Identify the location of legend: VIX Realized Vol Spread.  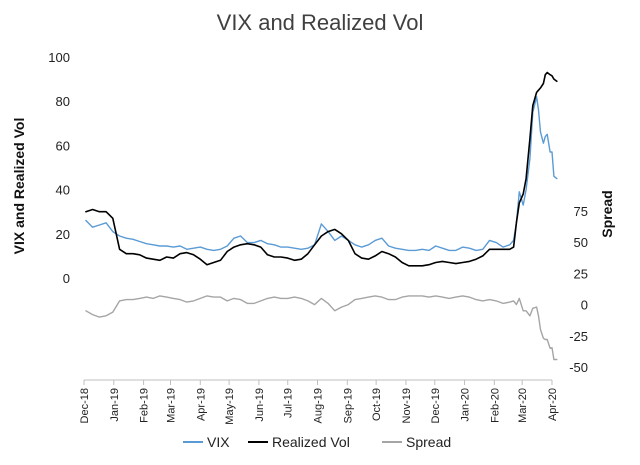
(317, 442).